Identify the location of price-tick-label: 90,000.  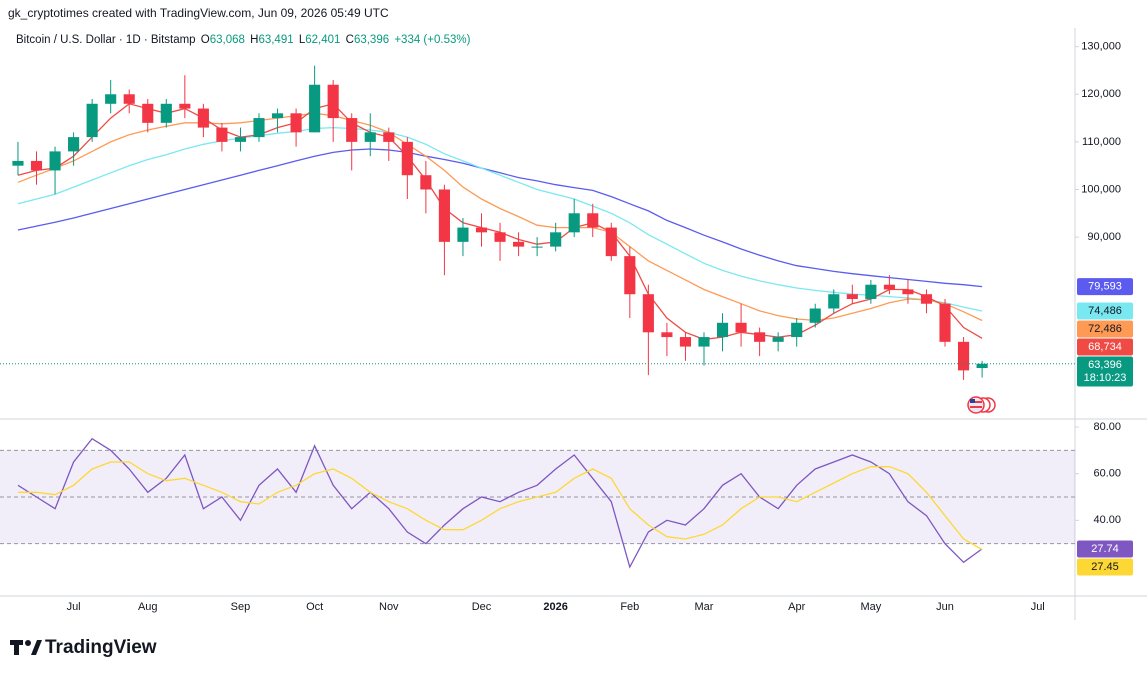
(1104, 237).